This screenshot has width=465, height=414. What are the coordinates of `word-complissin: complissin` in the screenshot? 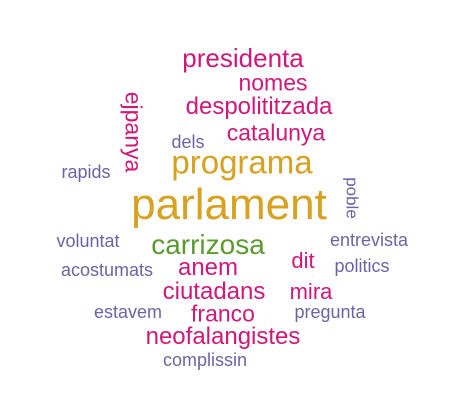 It's located at (205, 360).